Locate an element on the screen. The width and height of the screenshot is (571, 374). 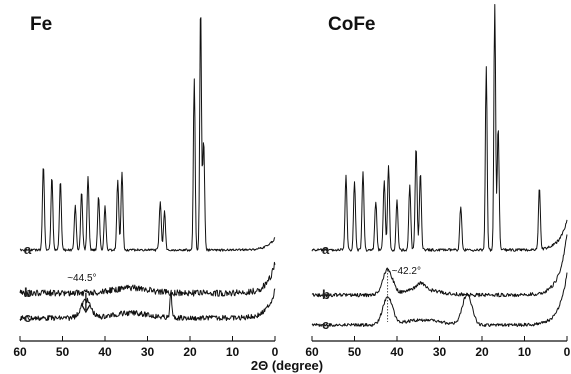
fe-panel-title: Fe is located at coordinates (41, 24).